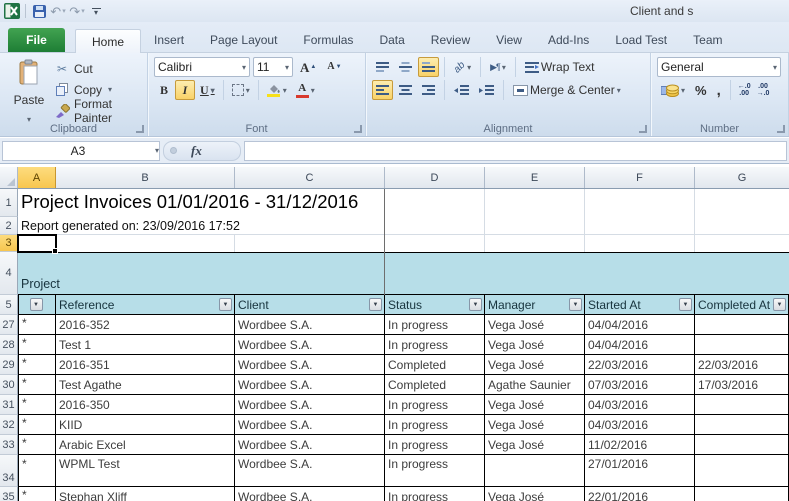  I want to click on filter-button-status, so click(475, 304).